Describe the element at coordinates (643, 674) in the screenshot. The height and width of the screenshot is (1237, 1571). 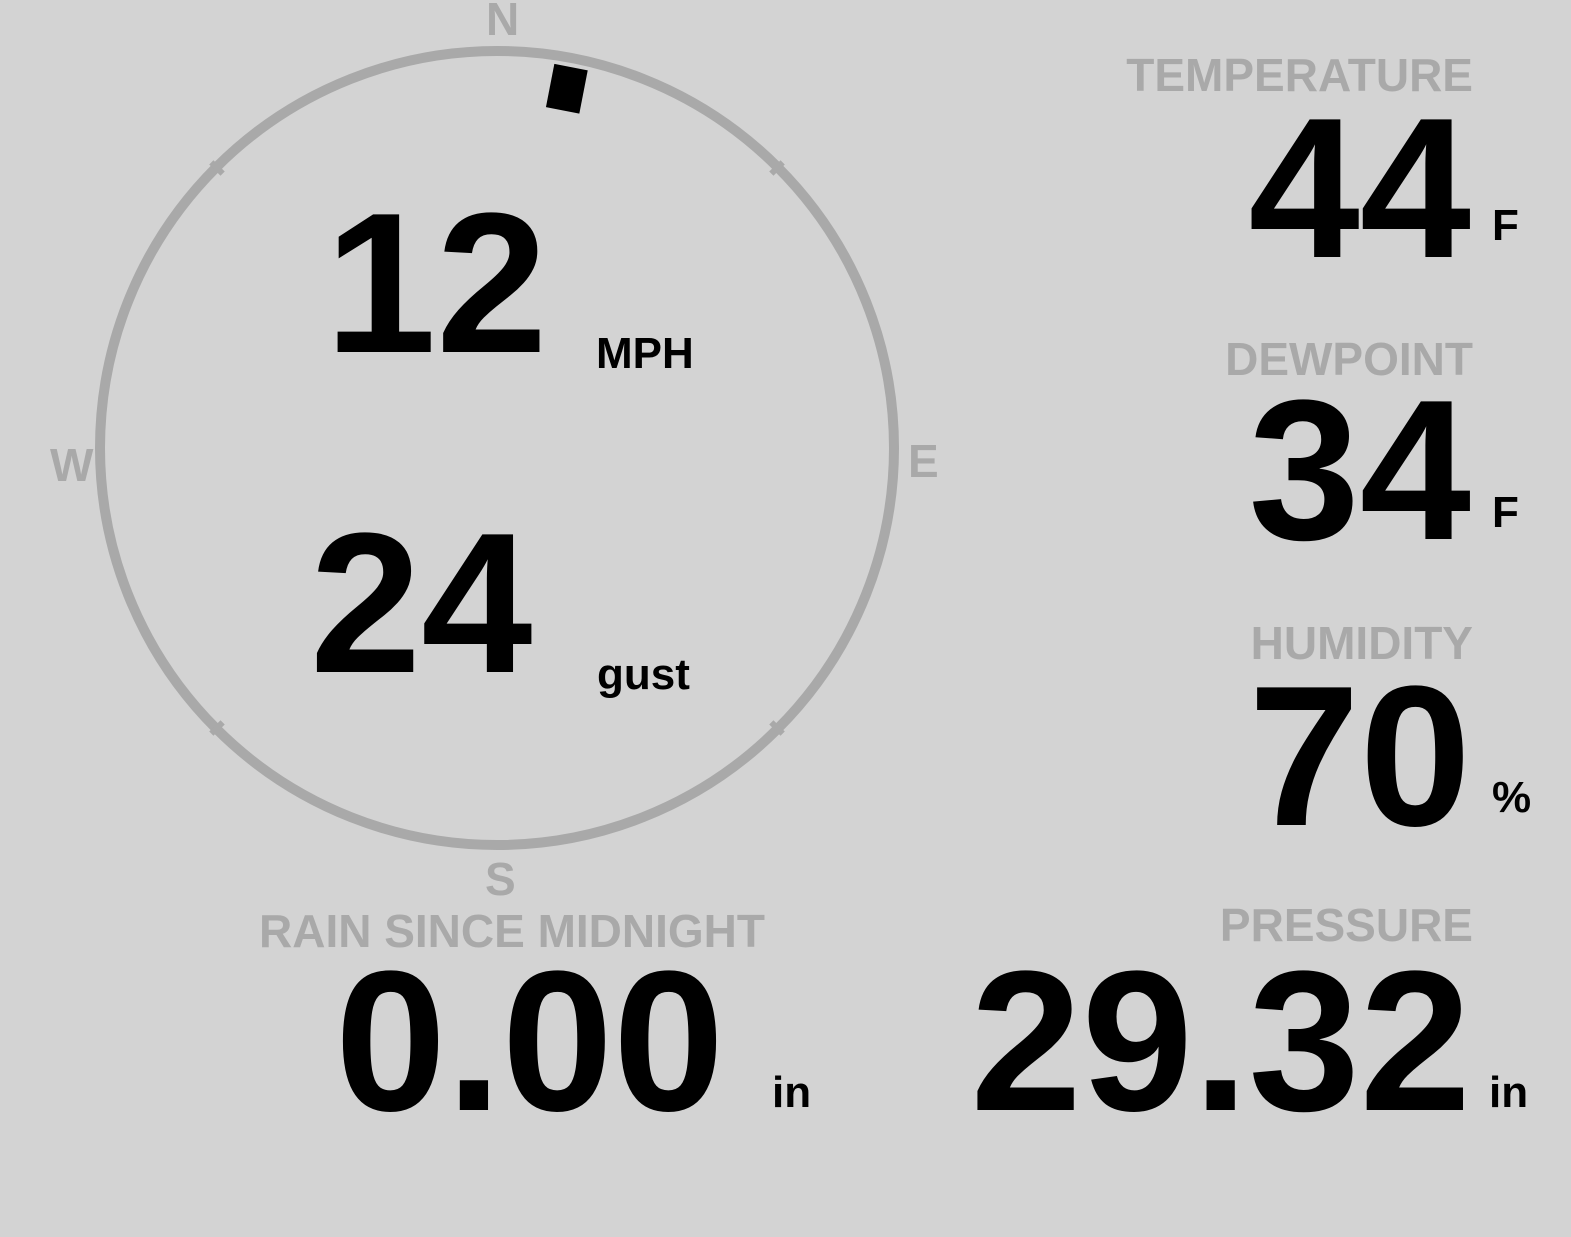
I see `wind-gust-unit: gust` at that location.